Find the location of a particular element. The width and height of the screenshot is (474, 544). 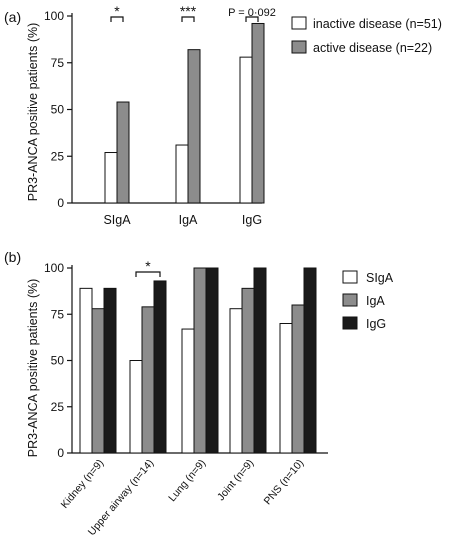

panel-a-legend-label: inactive disease (n=51) is located at coordinates (377, 24).